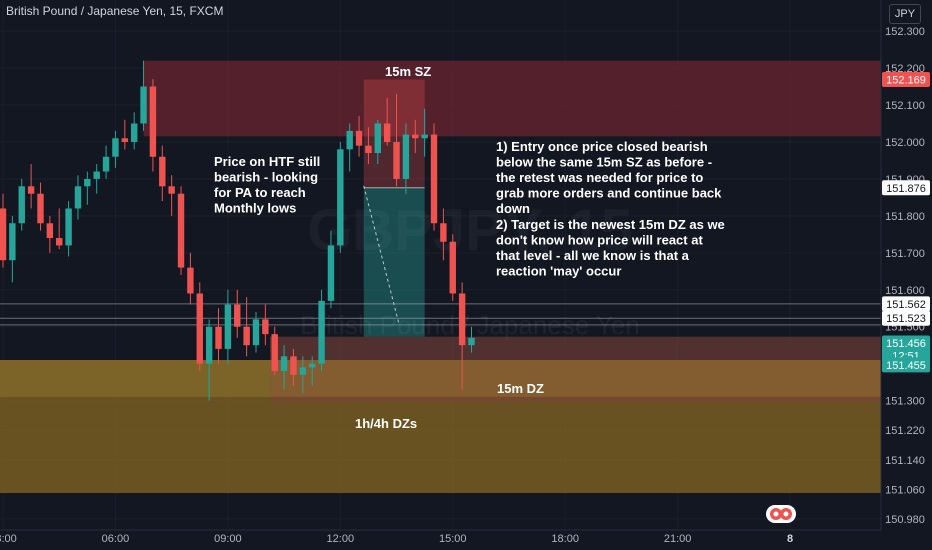 The width and height of the screenshot is (932, 550). What do you see at coordinates (906, 344) in the screenshot?
I see `price-label-text: 151.456` at bounding box center [906, 344].